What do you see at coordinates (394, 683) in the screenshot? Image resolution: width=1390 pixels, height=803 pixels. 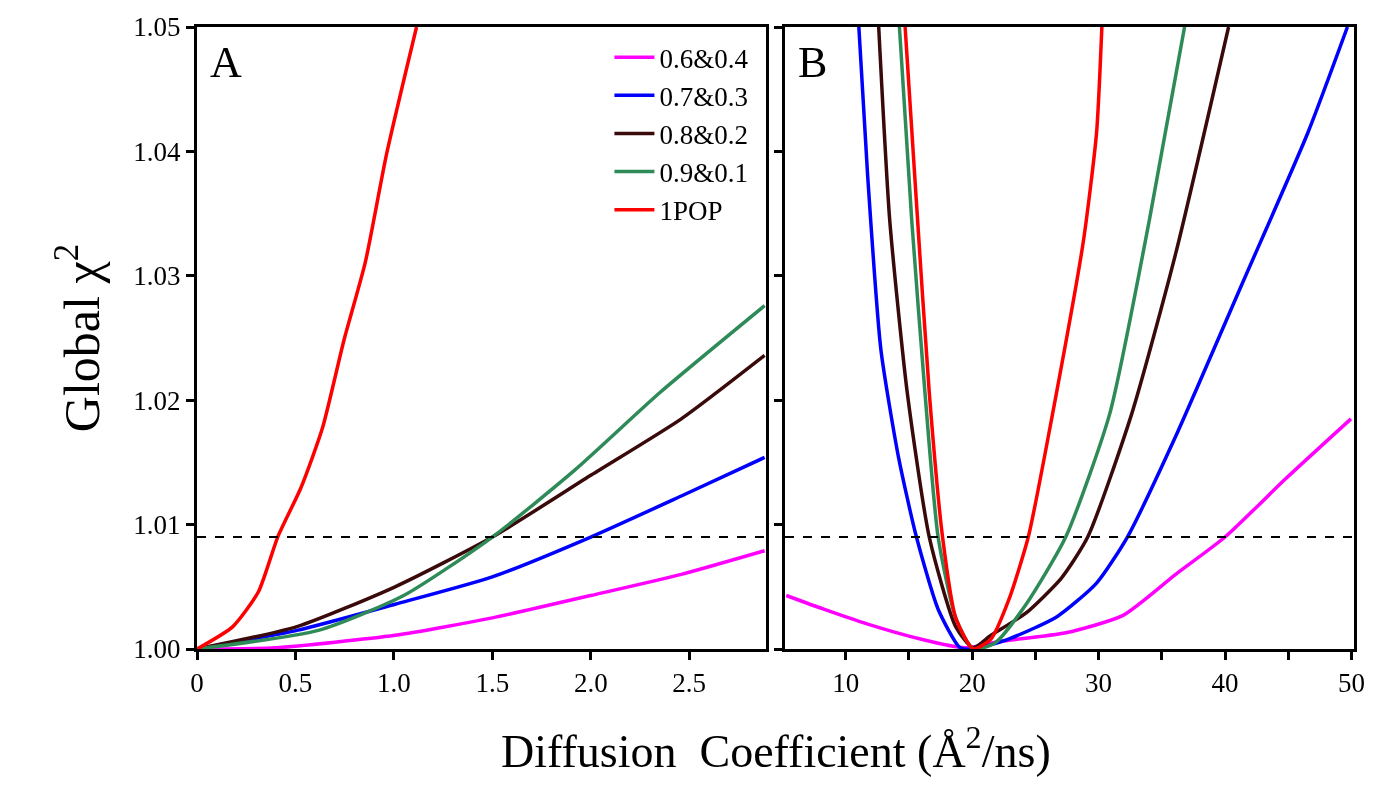 I see `x-tick-label: 1.0` at bounding box center [394, 683].